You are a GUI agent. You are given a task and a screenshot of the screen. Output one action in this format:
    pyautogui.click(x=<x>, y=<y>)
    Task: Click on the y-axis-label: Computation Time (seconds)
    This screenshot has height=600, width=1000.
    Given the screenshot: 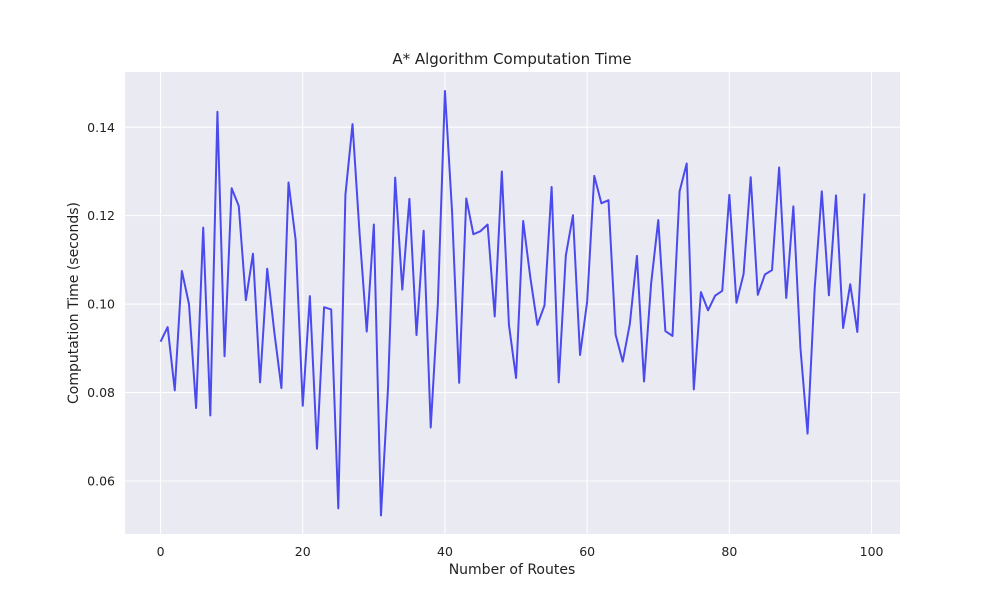 What is the action you would take?
    pyautogui.click(x=74, y=303)
    